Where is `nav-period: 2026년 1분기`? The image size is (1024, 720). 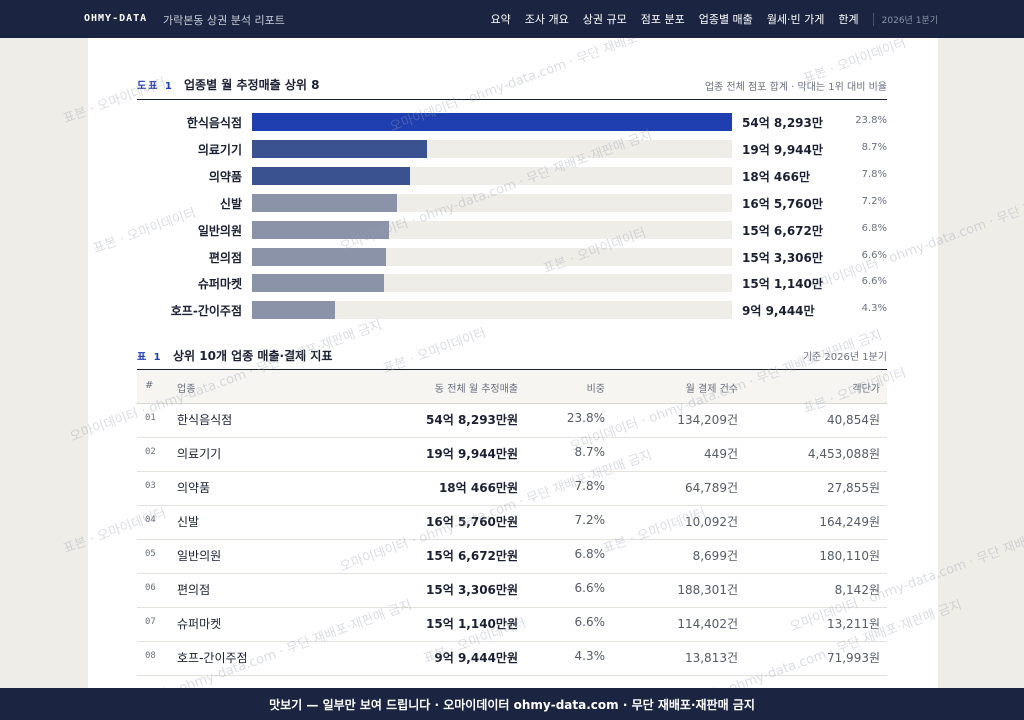
nav-period: 2026년 1분기 is located at coordinates (905, 19).